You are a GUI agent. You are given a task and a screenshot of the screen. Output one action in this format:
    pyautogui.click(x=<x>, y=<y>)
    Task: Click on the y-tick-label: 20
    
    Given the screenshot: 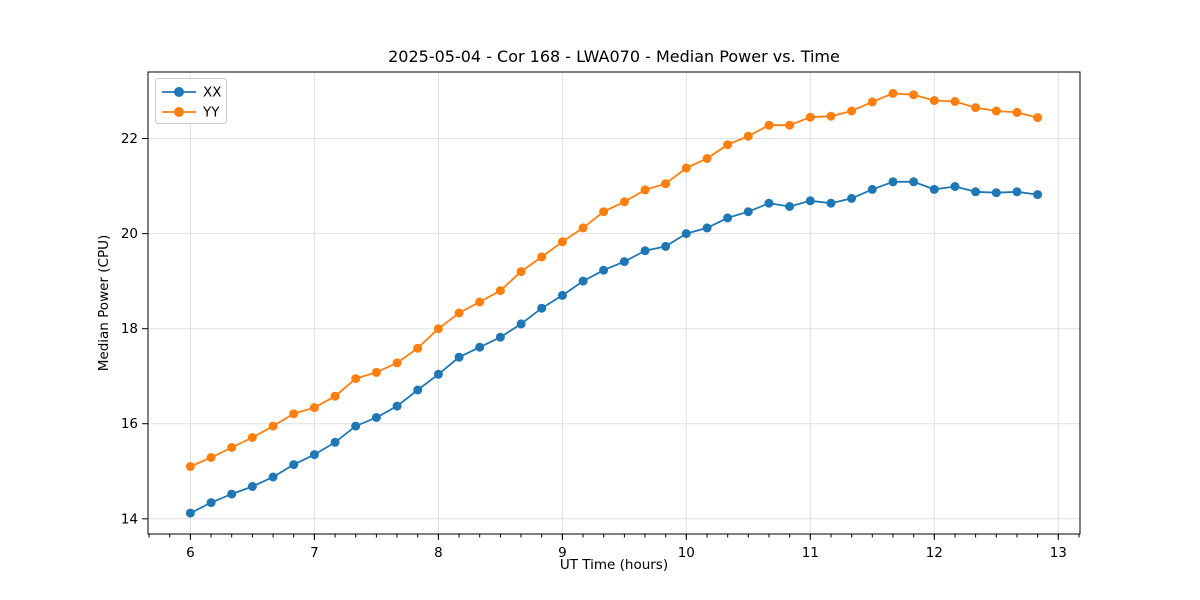 What is the action you would take?
    pyautogui.click(x=129, y=234)
    